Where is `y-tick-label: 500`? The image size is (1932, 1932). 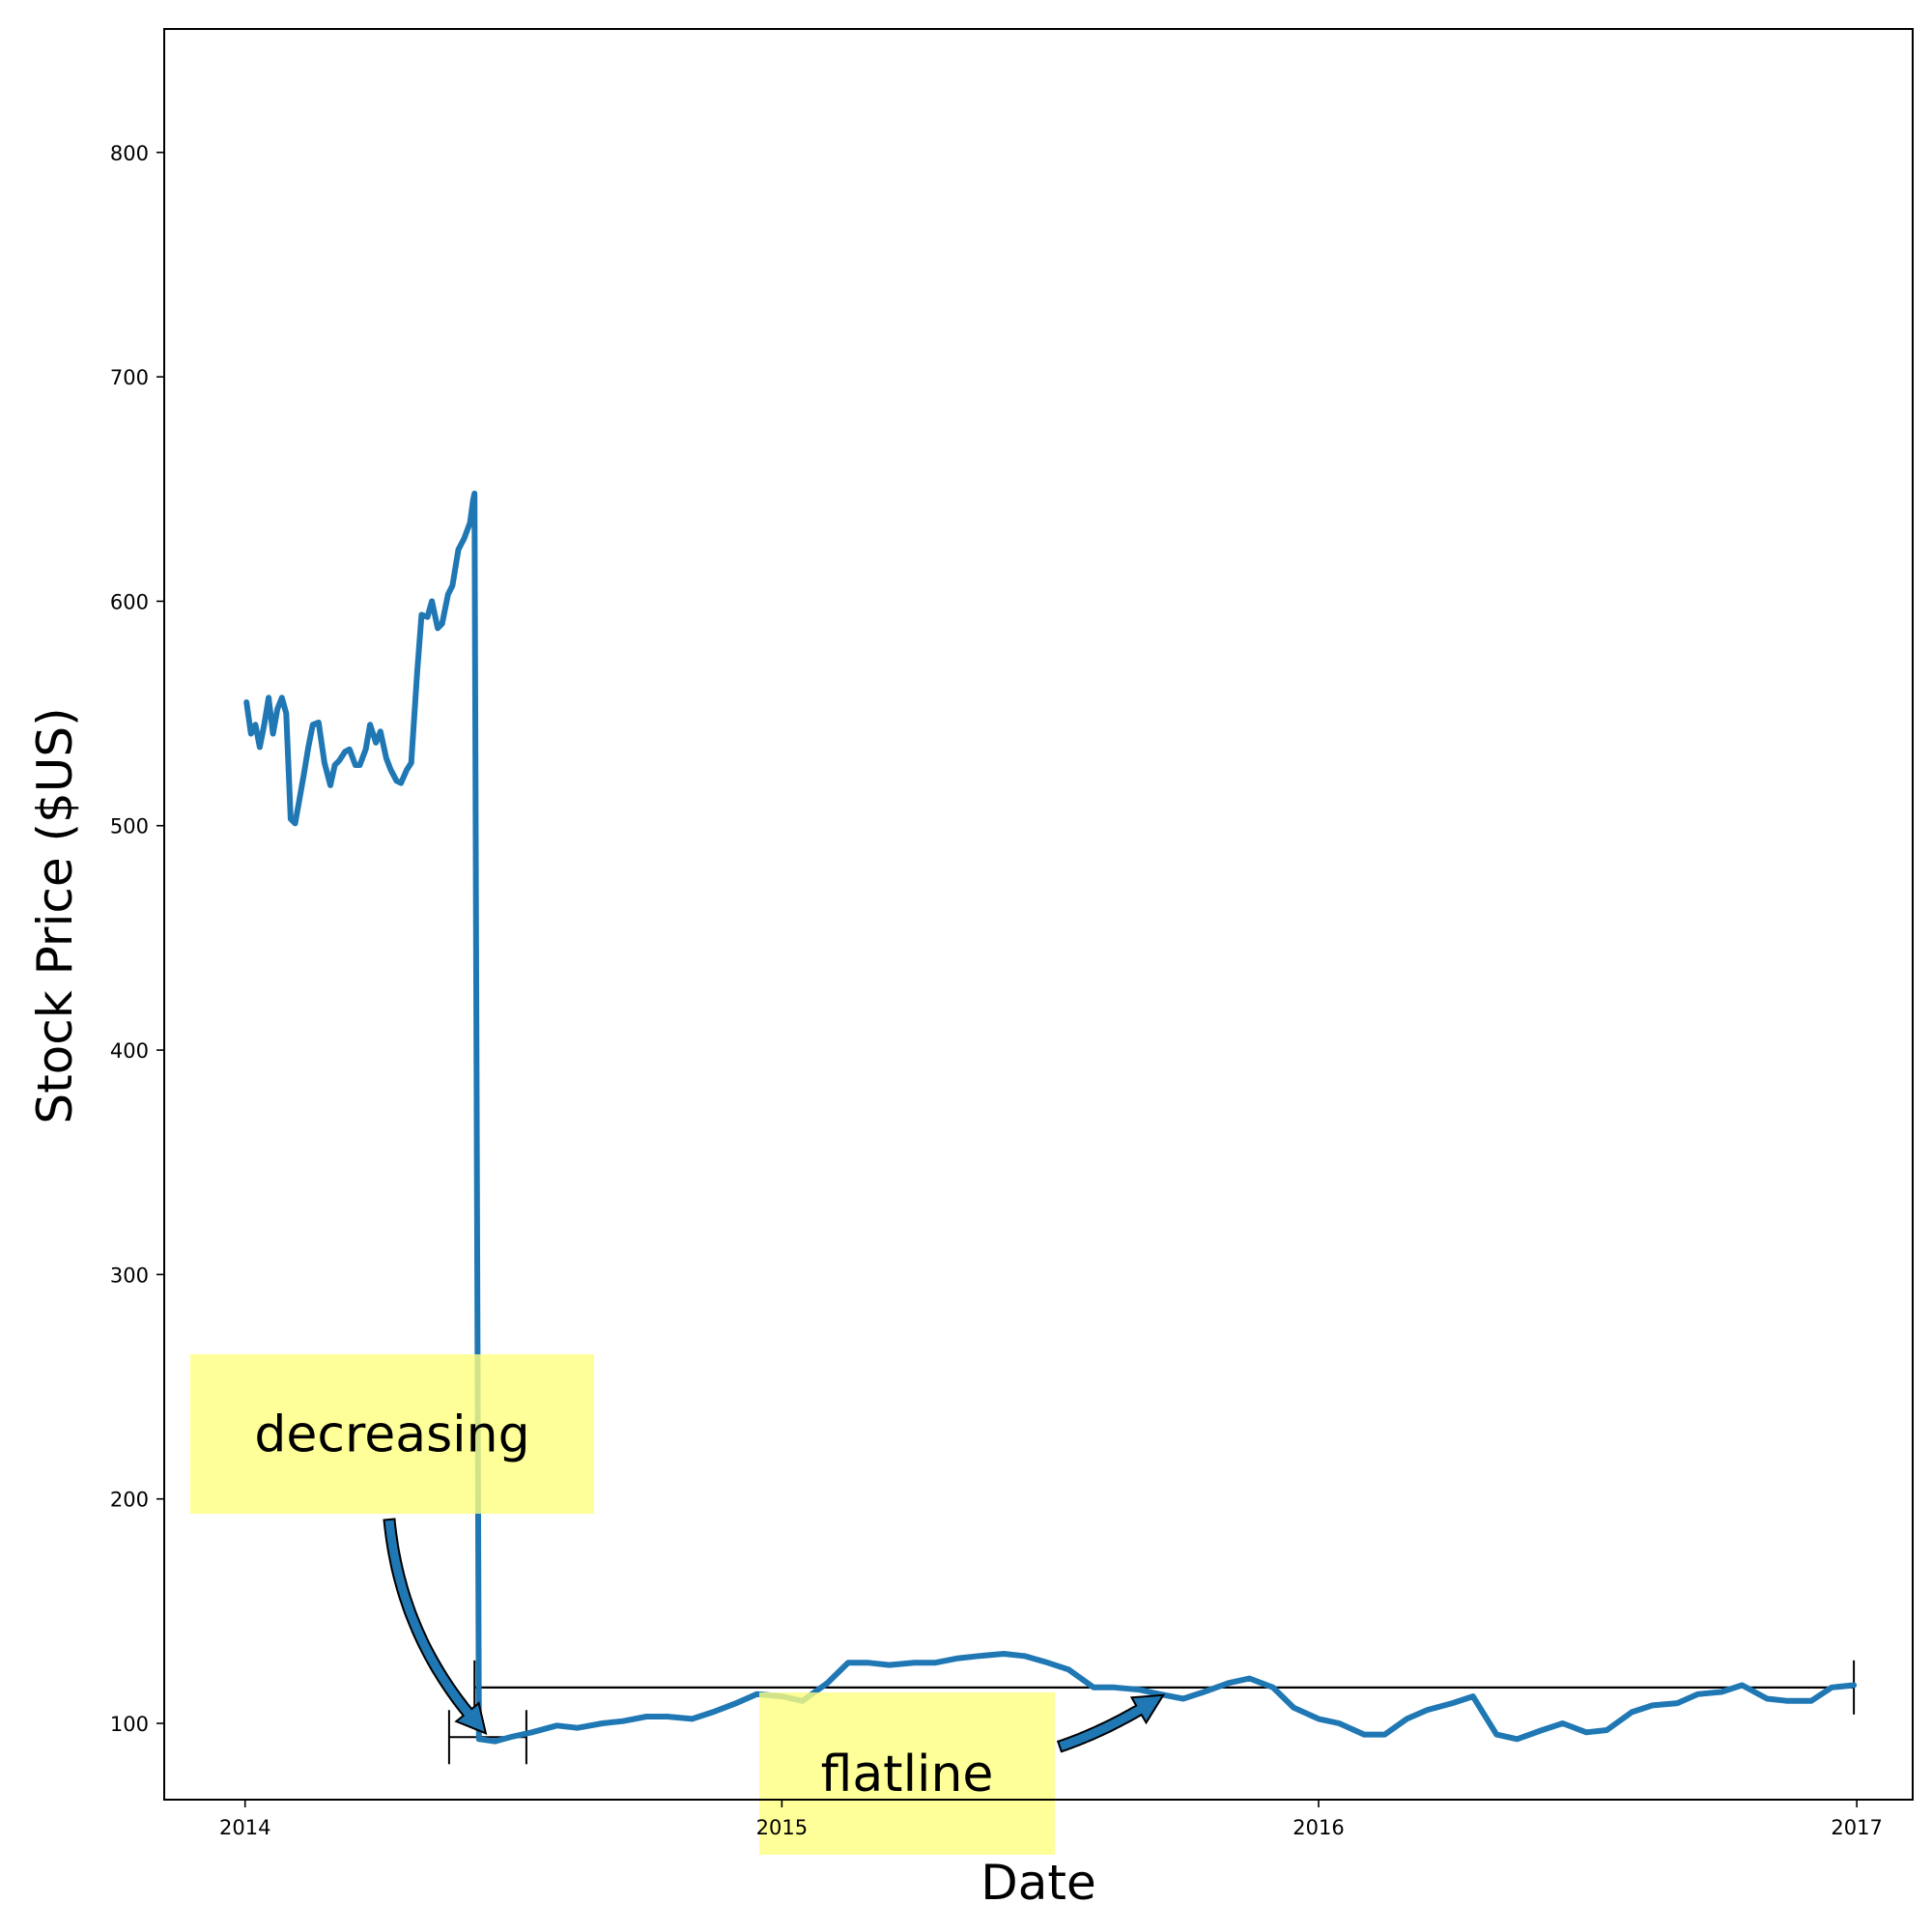 y-tick-label: 500 is located at coordinates (129, 826).